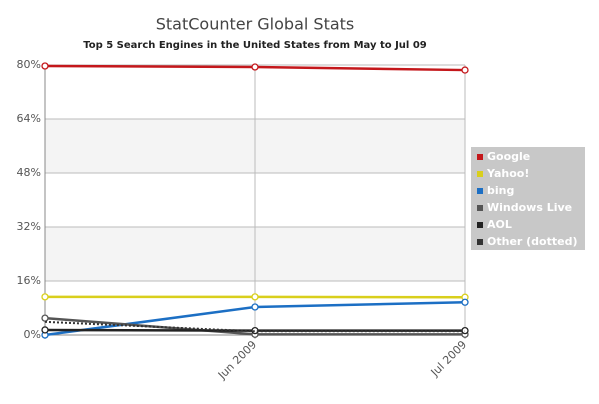 The image size is (599, 404). What do you see at coordinates (499, 224) in the screenshot?
I see `legend-label: AOL` at bounding box center [499, 224].